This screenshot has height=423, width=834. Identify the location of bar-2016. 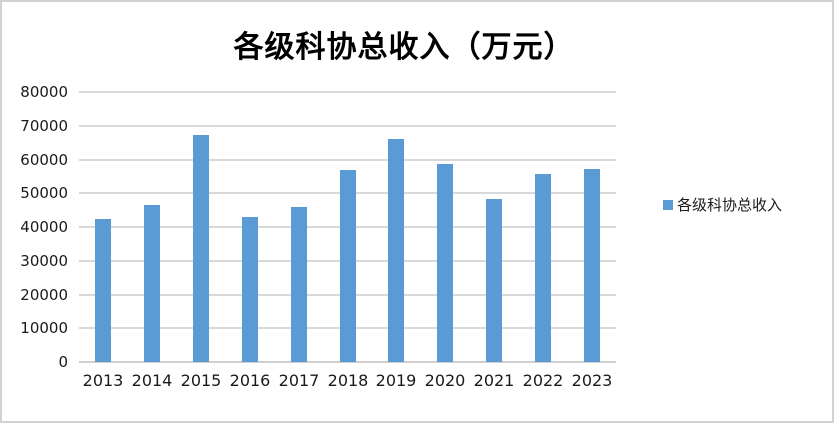
(250, 289).